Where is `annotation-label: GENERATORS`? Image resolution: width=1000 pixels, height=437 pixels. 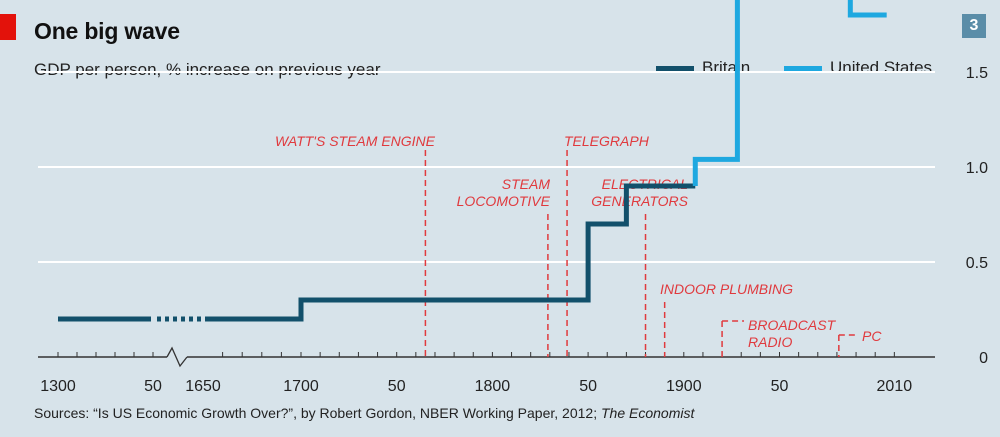
annotation-label: GENERATORS is located at coordinates (639, 201).